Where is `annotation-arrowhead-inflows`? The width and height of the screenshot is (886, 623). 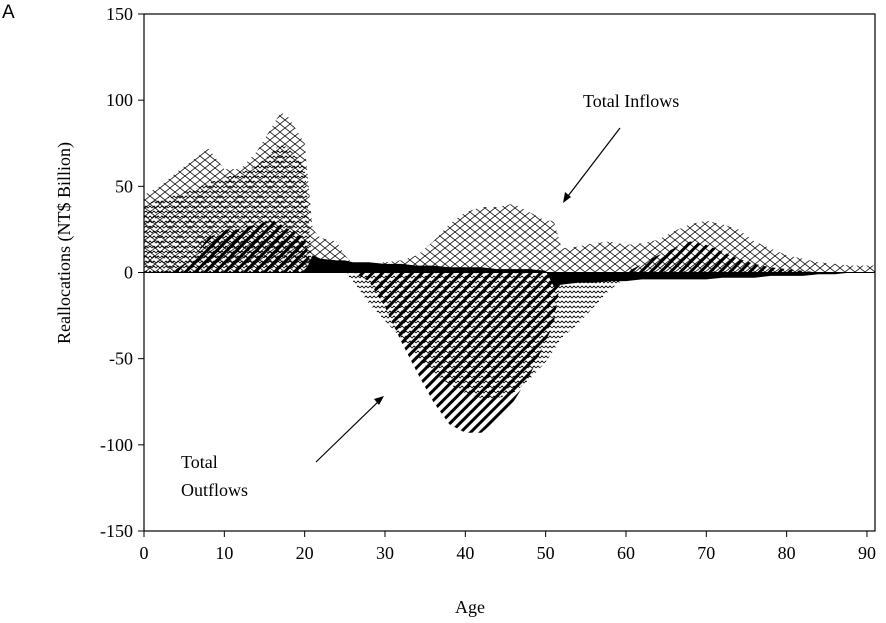
annotation-arrowhead-inflows is located at coordinates (567, 197).